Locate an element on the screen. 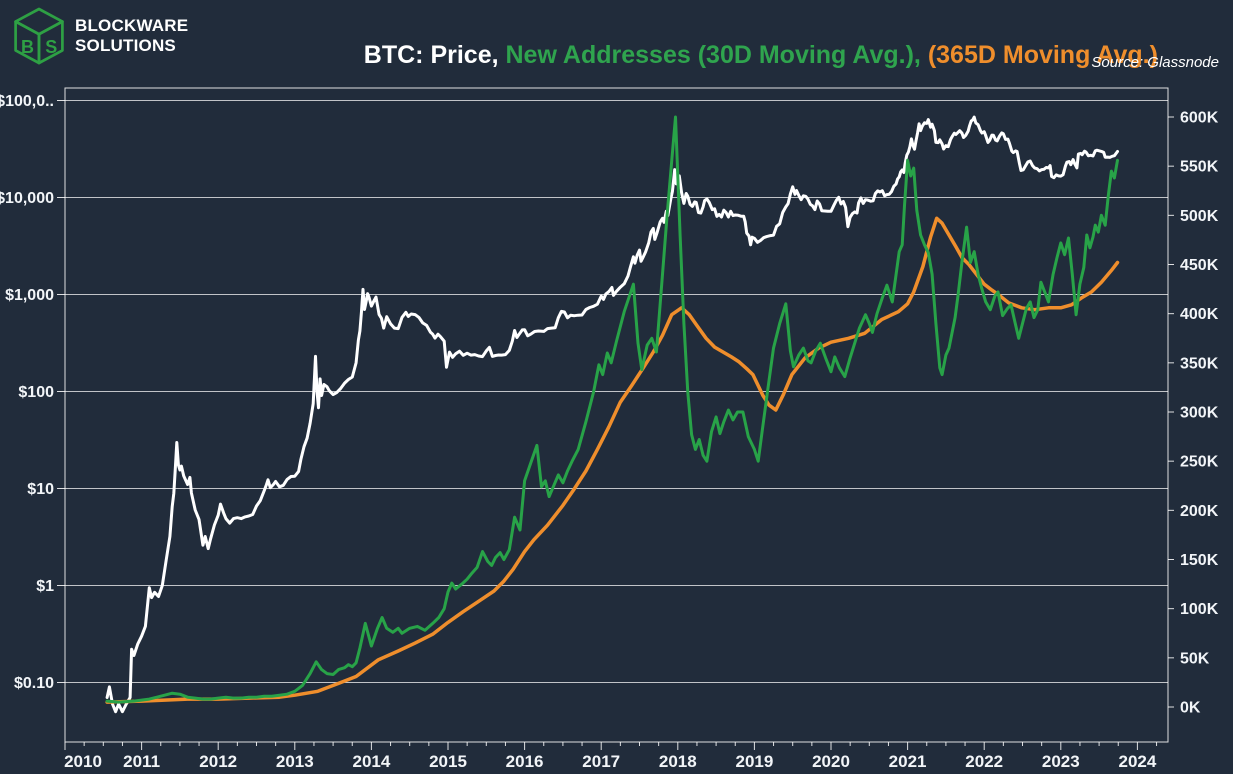  address-axis-label: 400K is located at coordinates (1199, 314).